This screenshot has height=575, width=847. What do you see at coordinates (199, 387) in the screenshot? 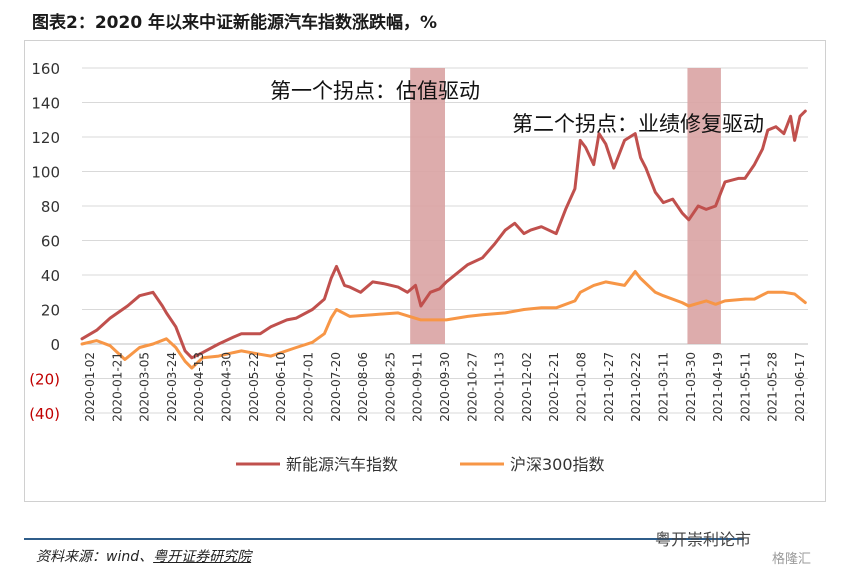
I see `x-tick-label: 2020-04-13` at bounding box center [199, 387].